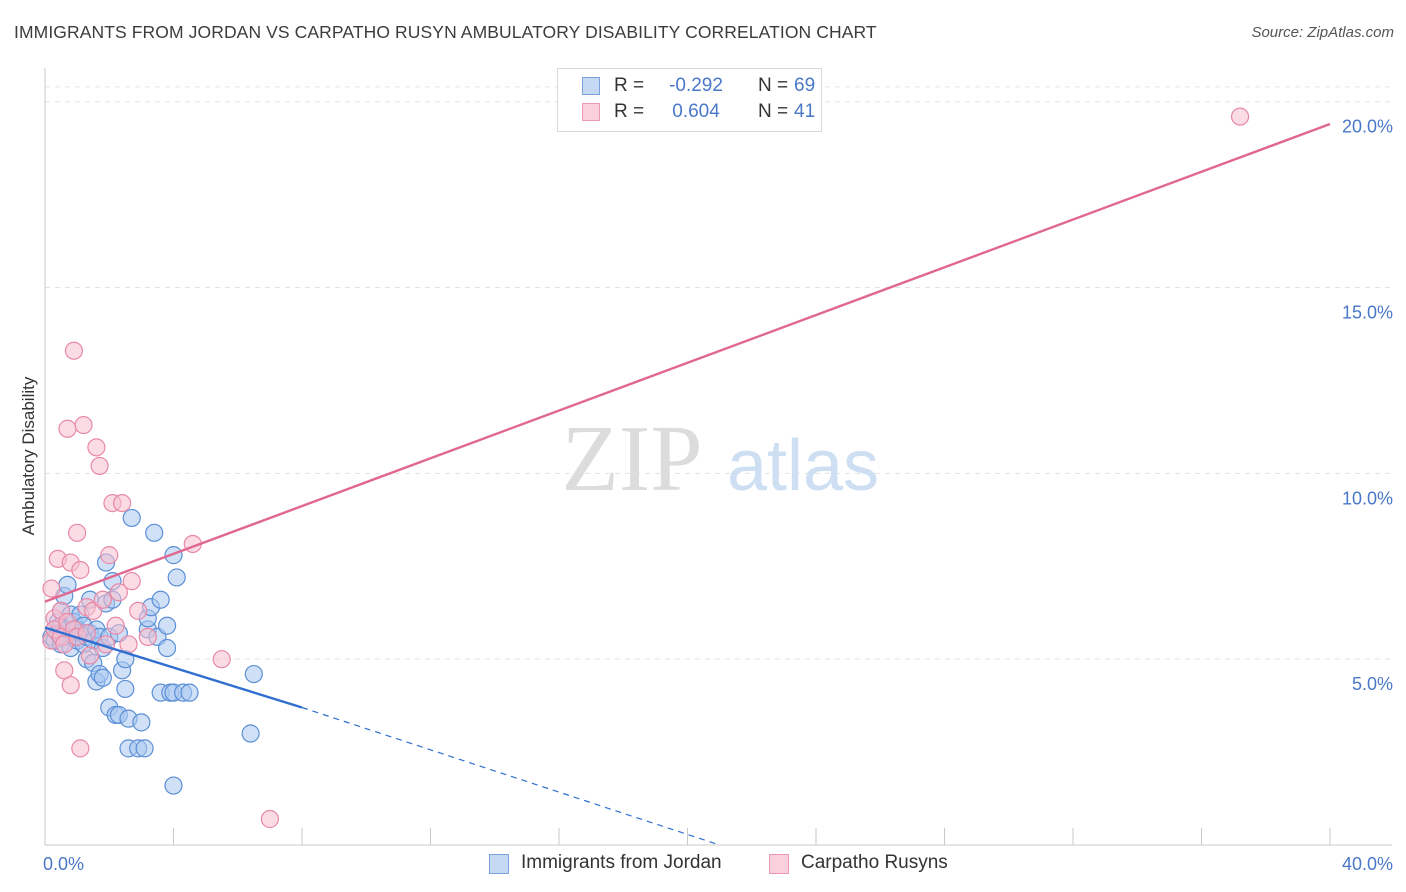  Describe the element at coordinates (803, 466) in the screenshot. I see `watermark-atlas: atlas` at that location.